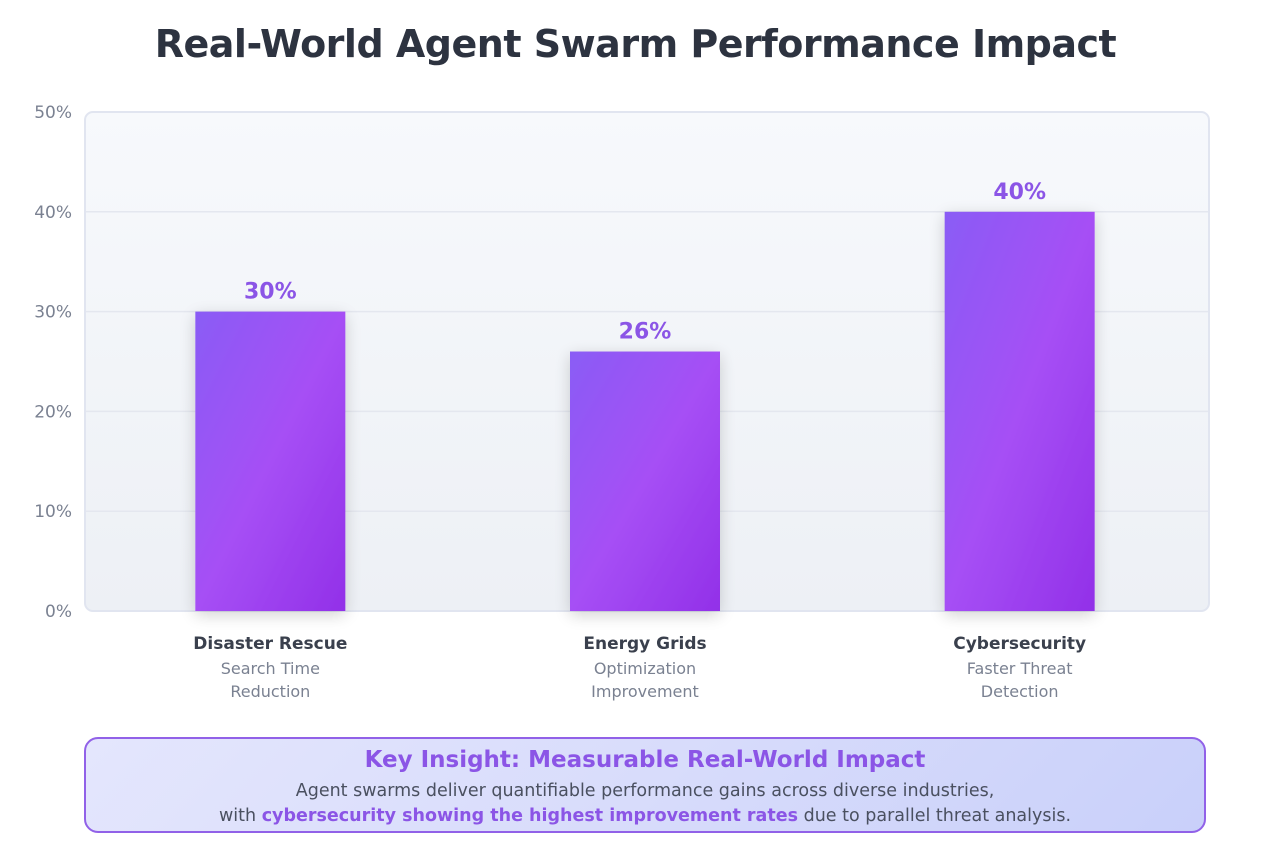 Image resolution: width=1271 pixels, height=845 pixels. I want to click on bar-value-label: 30%, so click(270, 292).